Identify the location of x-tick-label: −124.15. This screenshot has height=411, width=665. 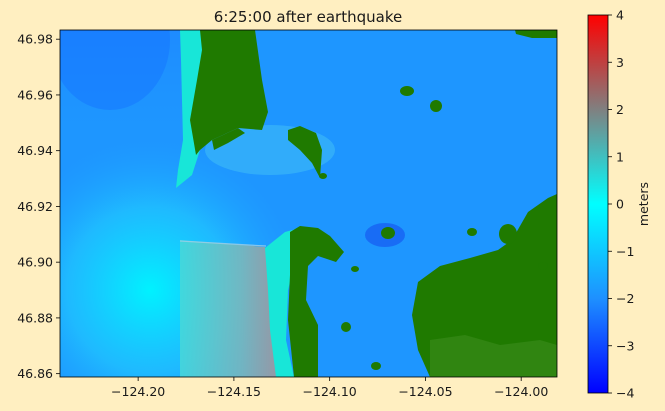
(234, 391).